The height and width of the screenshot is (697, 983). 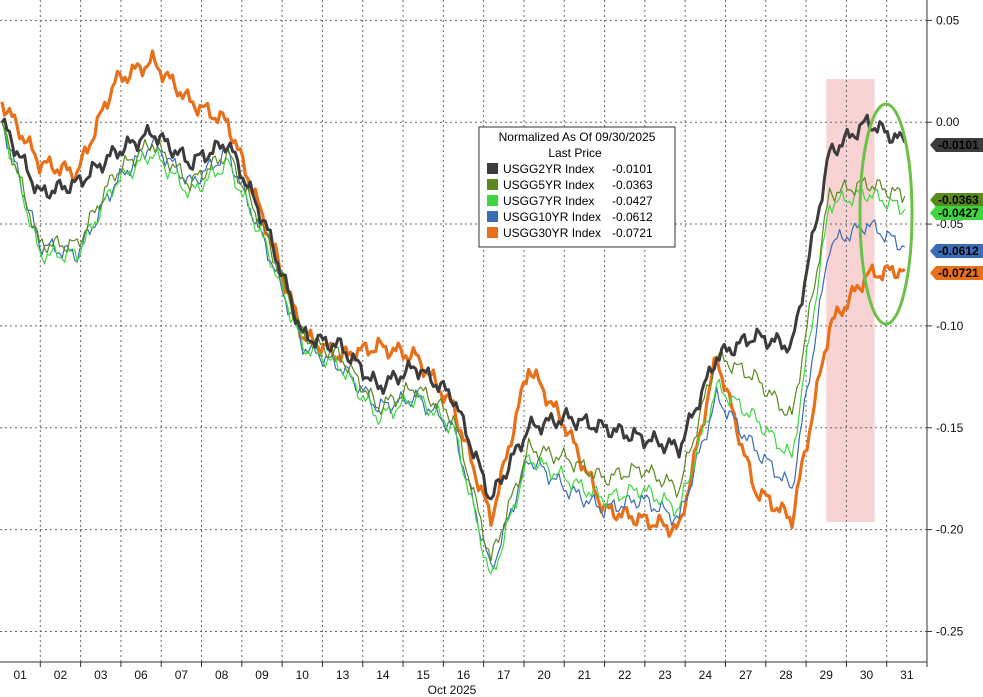 I want to click on x-tick-label: 07, so click(x=182, y=675).